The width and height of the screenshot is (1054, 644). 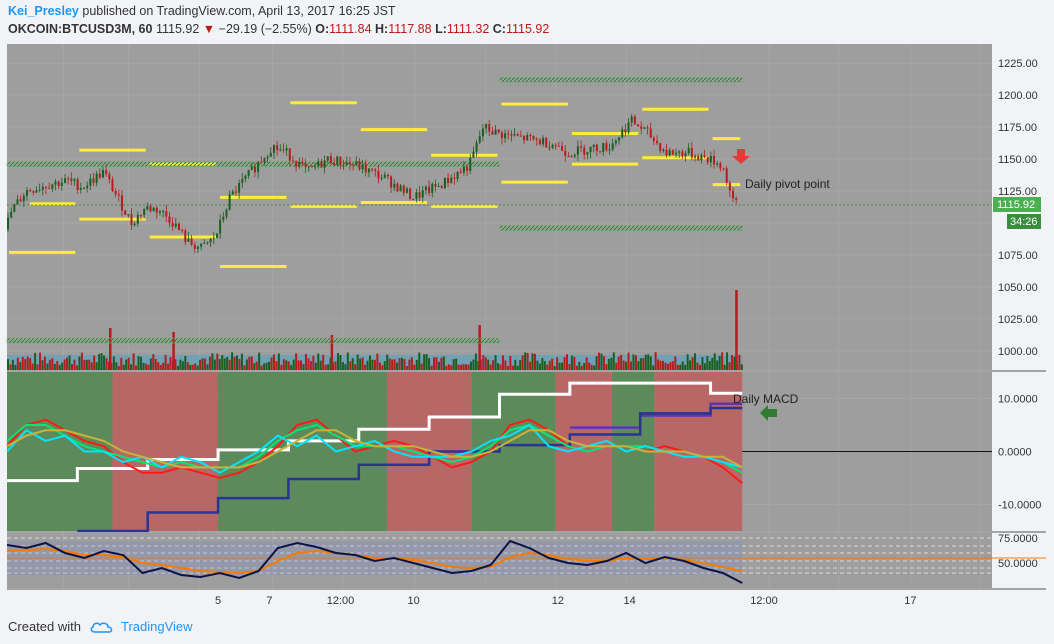 I want to click on price-scale, so click(x=1019, y=316).